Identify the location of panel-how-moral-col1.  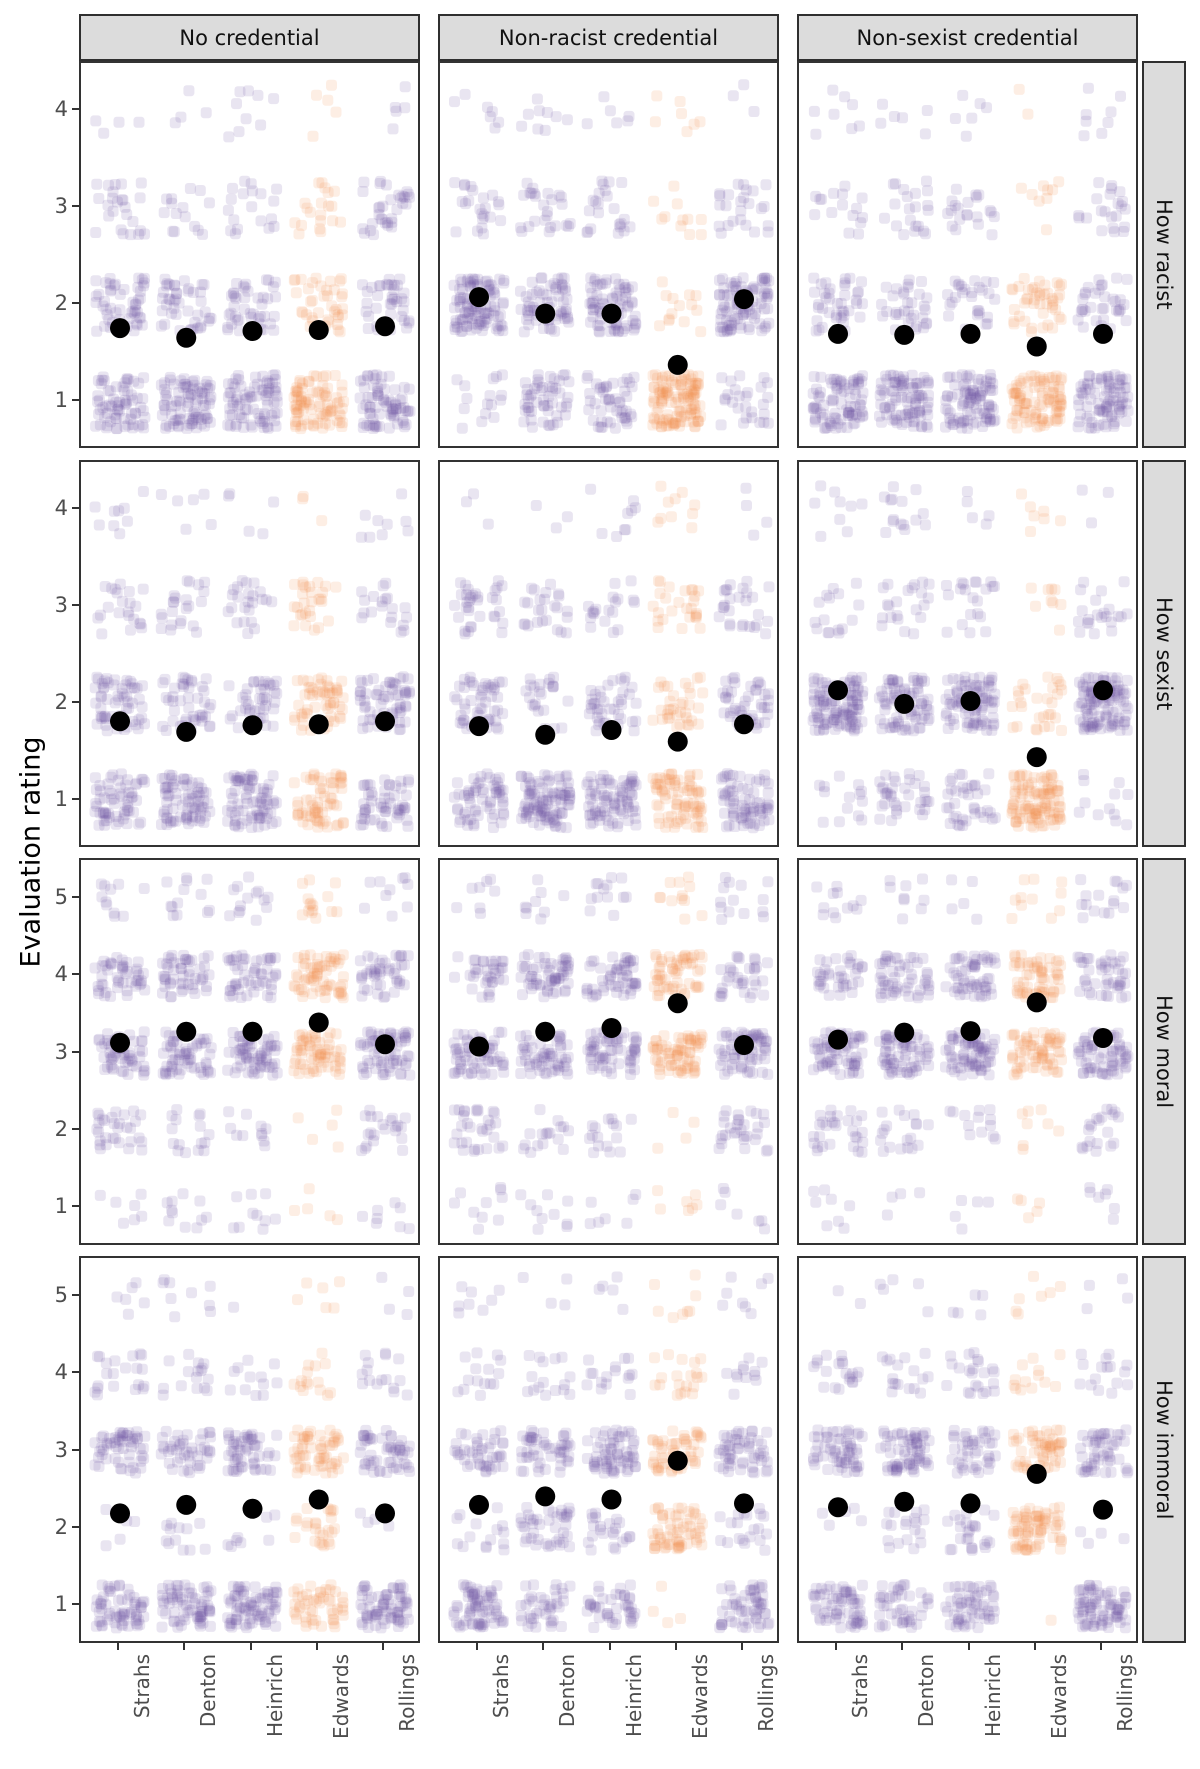
(249, 1051).